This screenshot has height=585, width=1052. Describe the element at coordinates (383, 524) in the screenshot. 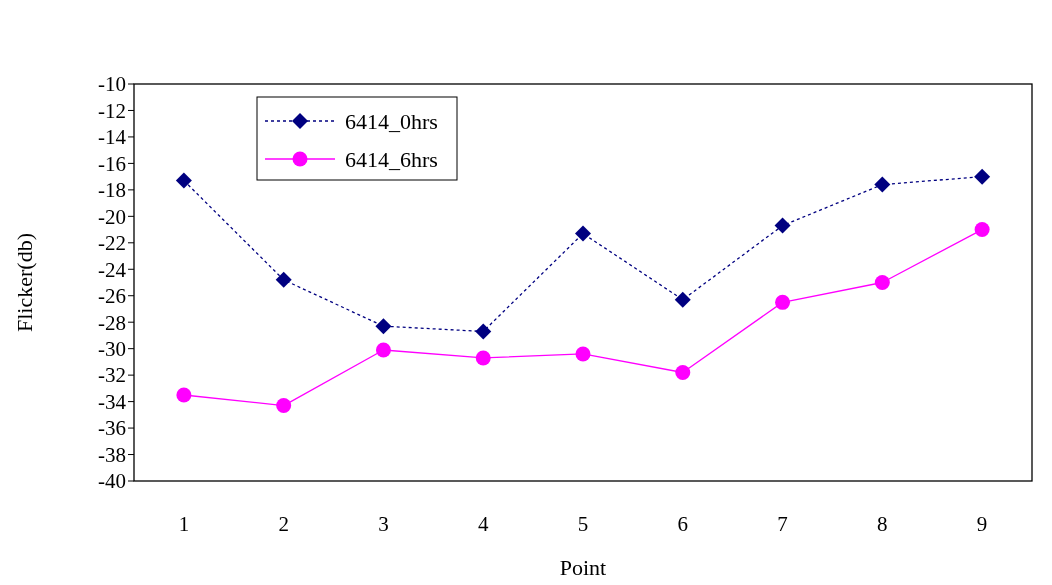

I see `x-tick-label: 3` at that location.